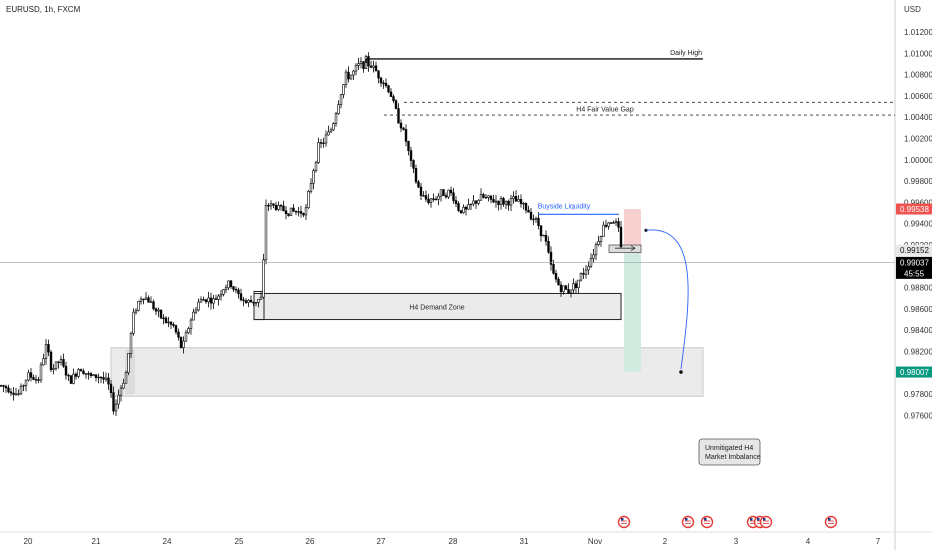 The image size is (932, 550). I want to click on y-tick-label: 1.01200, so click(918, 32).